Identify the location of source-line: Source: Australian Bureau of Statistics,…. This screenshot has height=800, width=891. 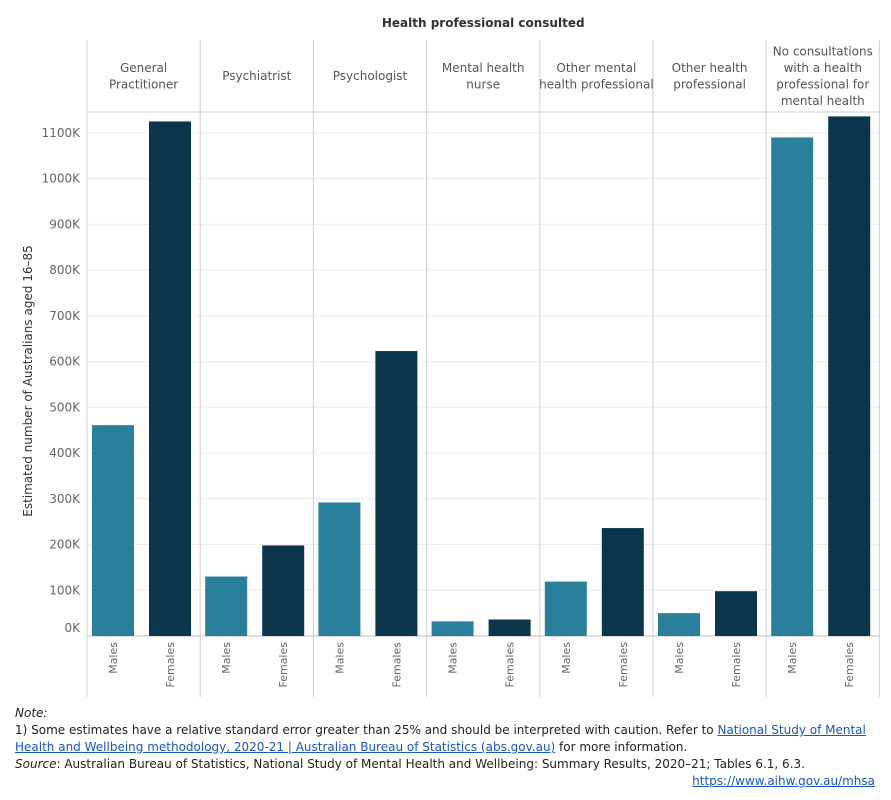
(448, 764).